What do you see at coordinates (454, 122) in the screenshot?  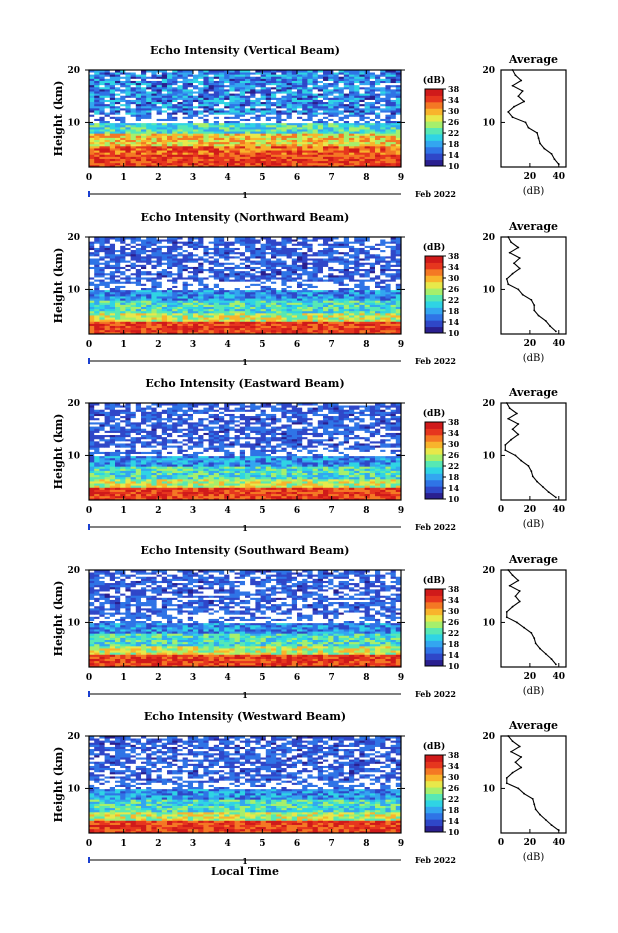 I see `colorbar-tick-label: 26` at bounding box center [454, 122].